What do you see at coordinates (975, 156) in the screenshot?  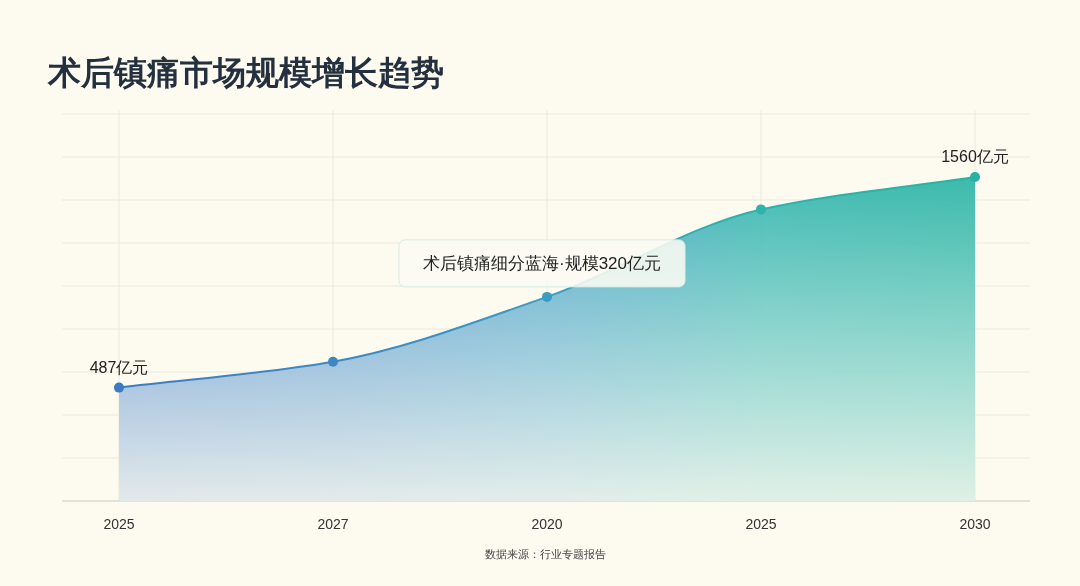 I see `annotation: 1560亿元` at bounding box center [975, 156].